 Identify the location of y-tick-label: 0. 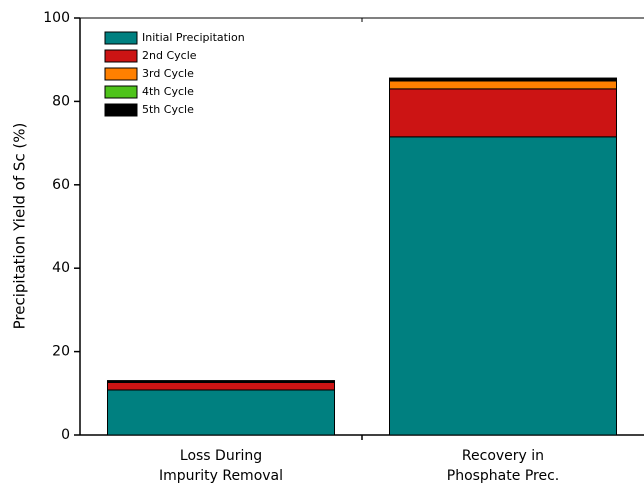
(65, 435).